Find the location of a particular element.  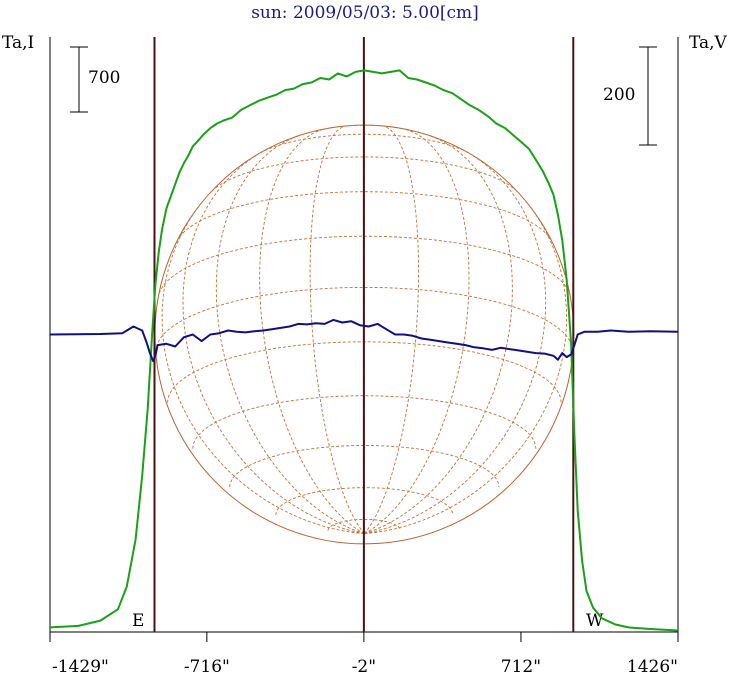

series-V-line is located at coordinates (364, 340).